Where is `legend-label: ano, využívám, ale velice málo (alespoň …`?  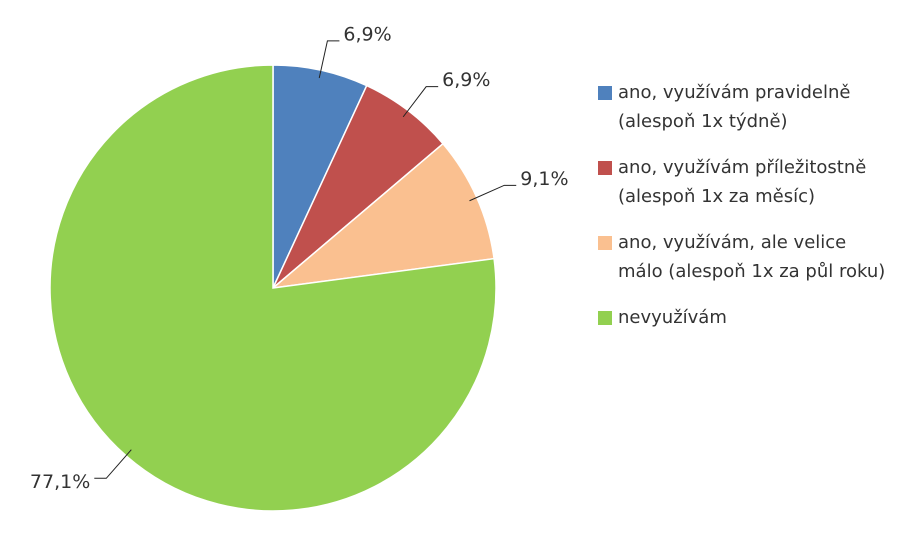 legend-label: ano, využívám, ale velice málo (alespoň … is located at coordinates (752, 257).